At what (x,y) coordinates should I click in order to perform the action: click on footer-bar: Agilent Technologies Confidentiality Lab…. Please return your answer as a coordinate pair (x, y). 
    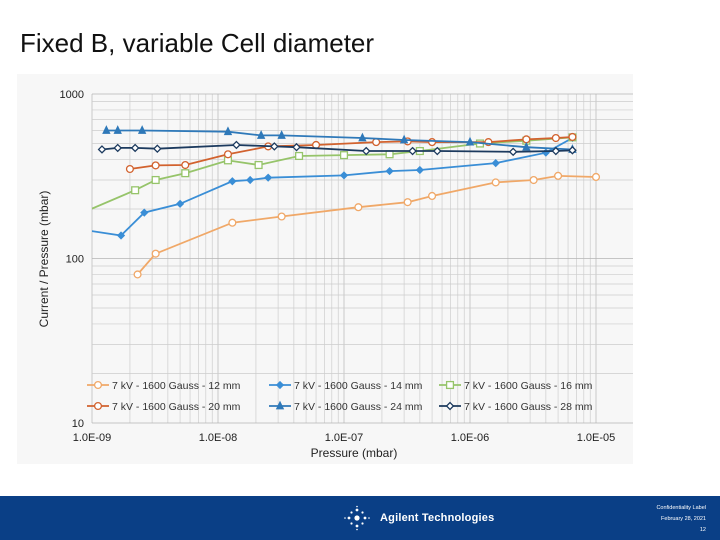
    Looking at the image, I should click on (360, 518).